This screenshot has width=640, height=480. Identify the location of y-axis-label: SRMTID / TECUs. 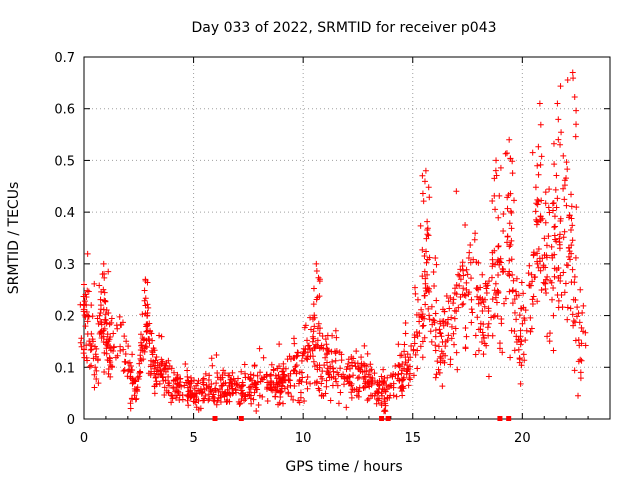
(14, 238).